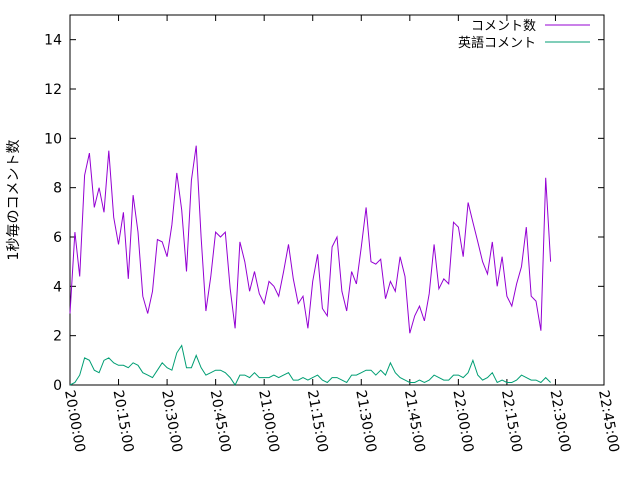  Describe the element at coordinates (74, 421) in the screenshot. I see `x-tick-label: 20:00:00` at that location.